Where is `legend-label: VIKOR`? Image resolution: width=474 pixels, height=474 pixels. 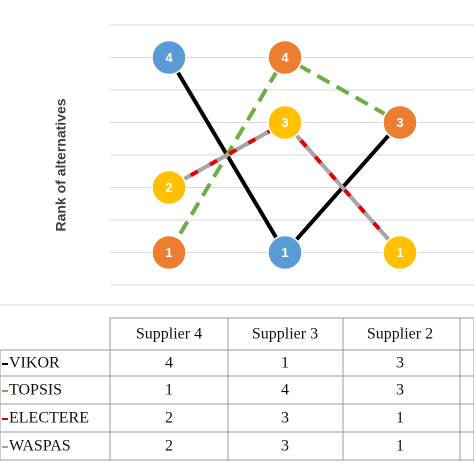 legend-label: VIKOR is located at coordinates (34, 363).